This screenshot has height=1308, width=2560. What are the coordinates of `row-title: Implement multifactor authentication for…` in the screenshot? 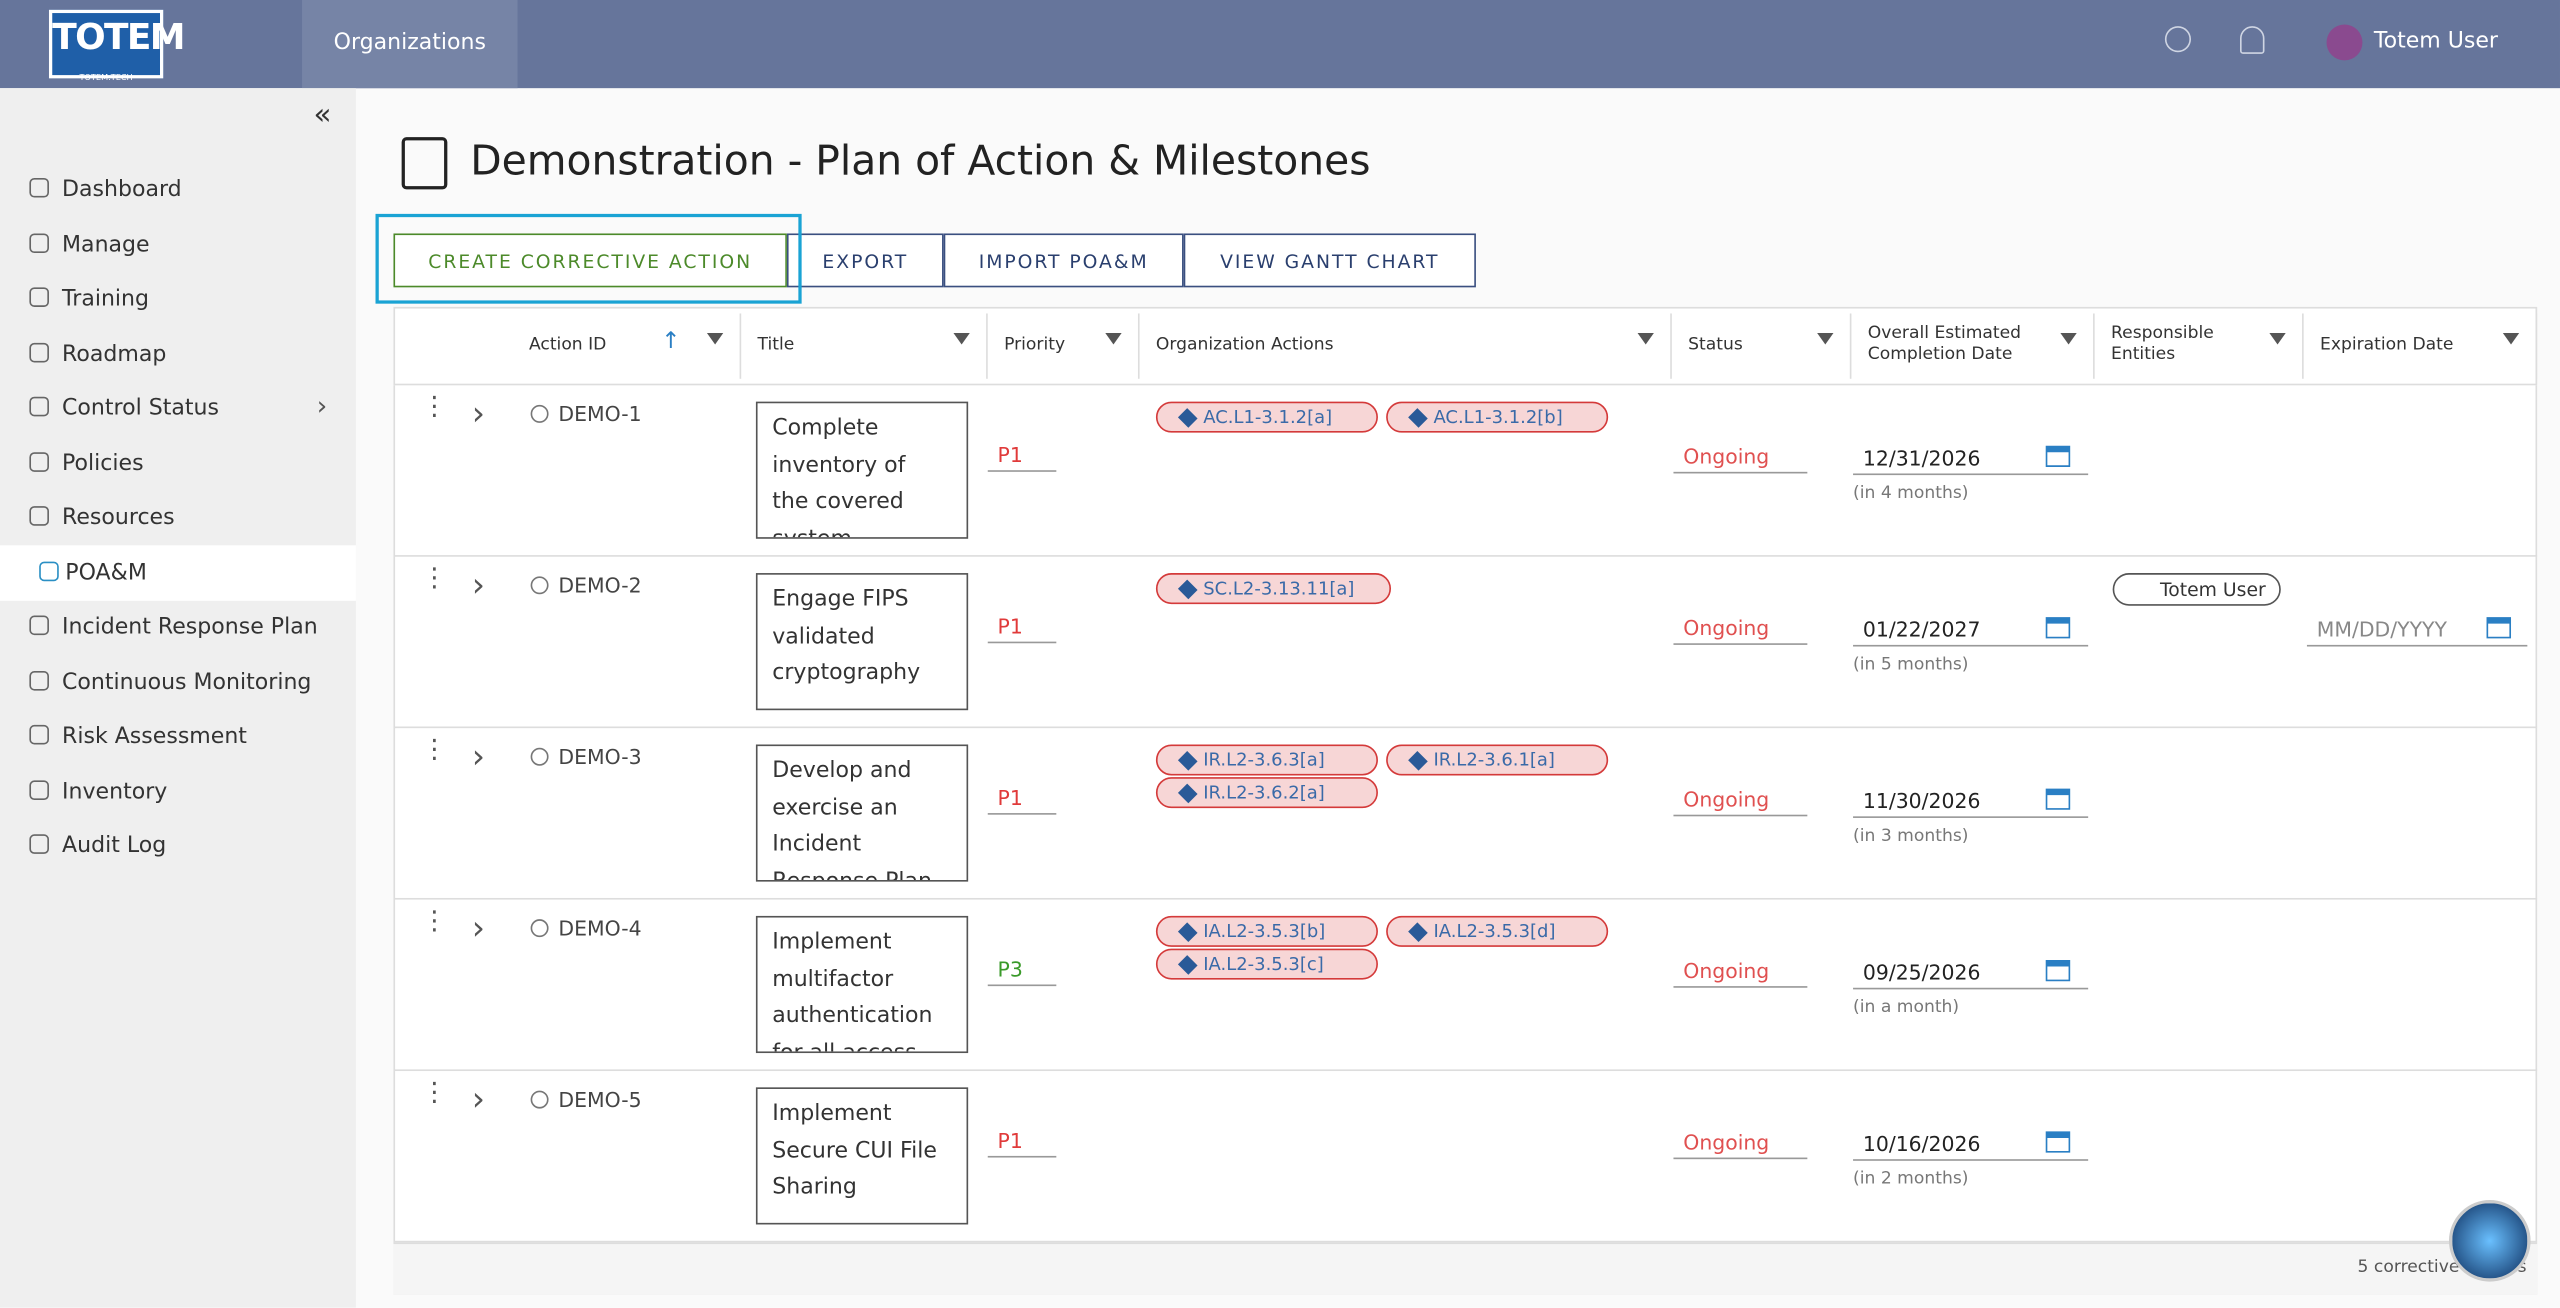 It's located at (852, 991).